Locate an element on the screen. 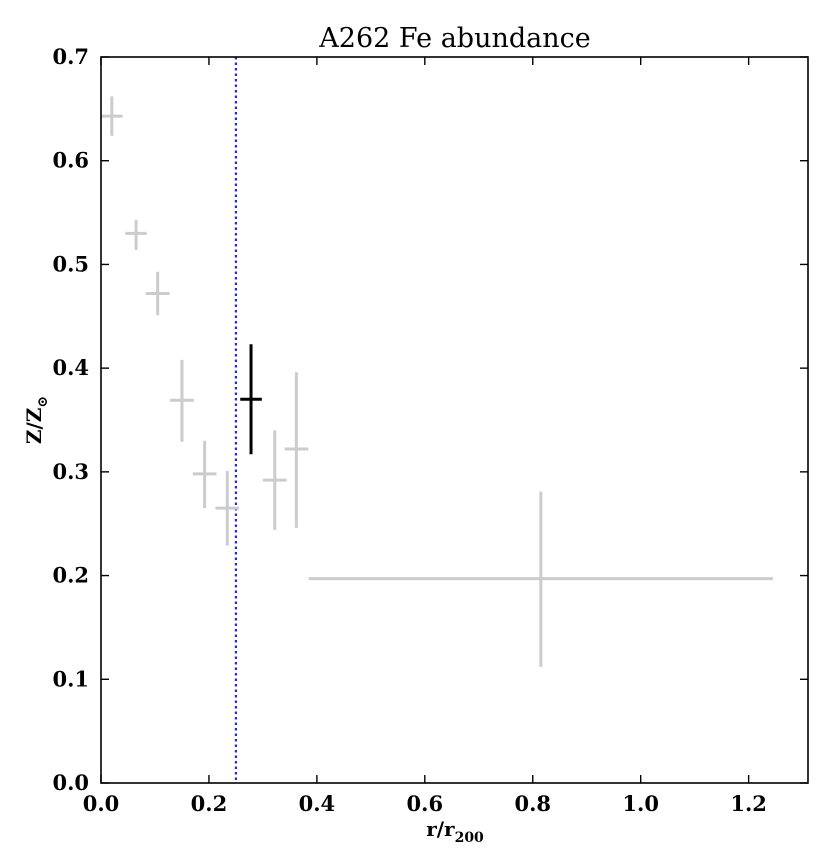  y-tick-label: 0.0 is located at coordinates (70, 782).